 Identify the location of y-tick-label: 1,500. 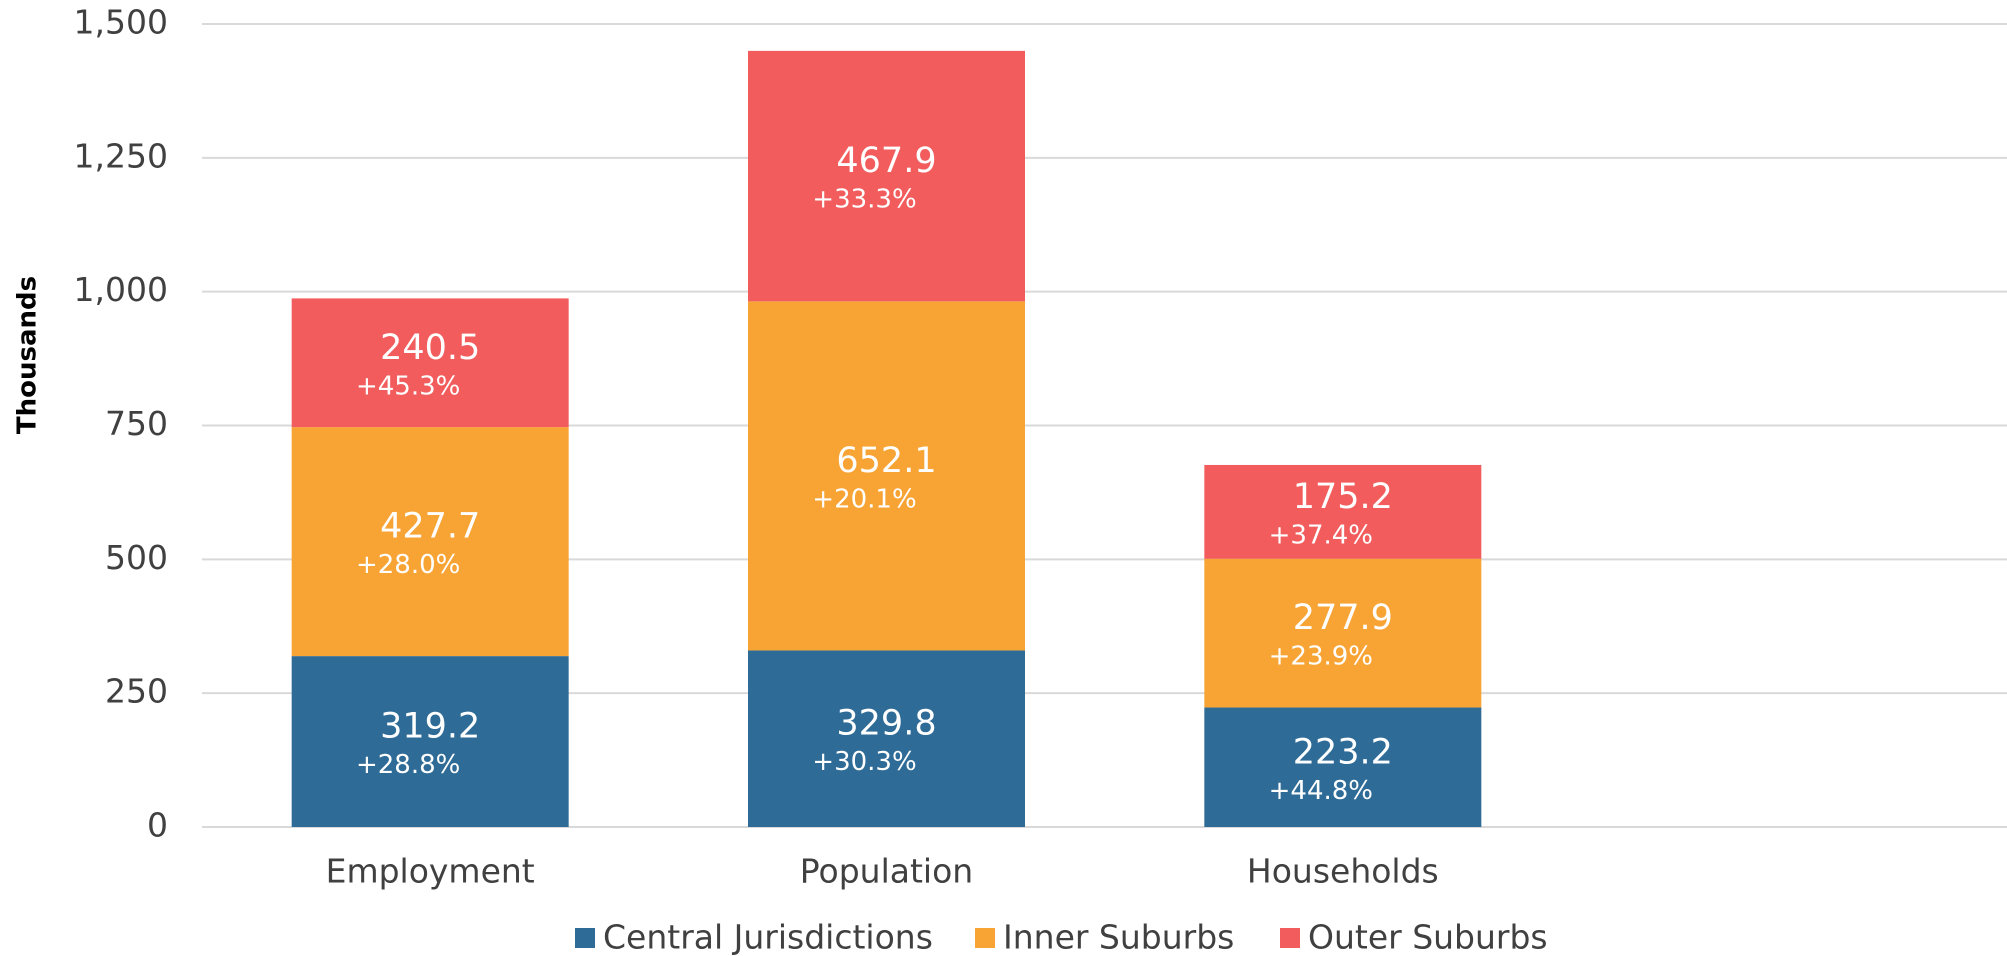
(121, 22).